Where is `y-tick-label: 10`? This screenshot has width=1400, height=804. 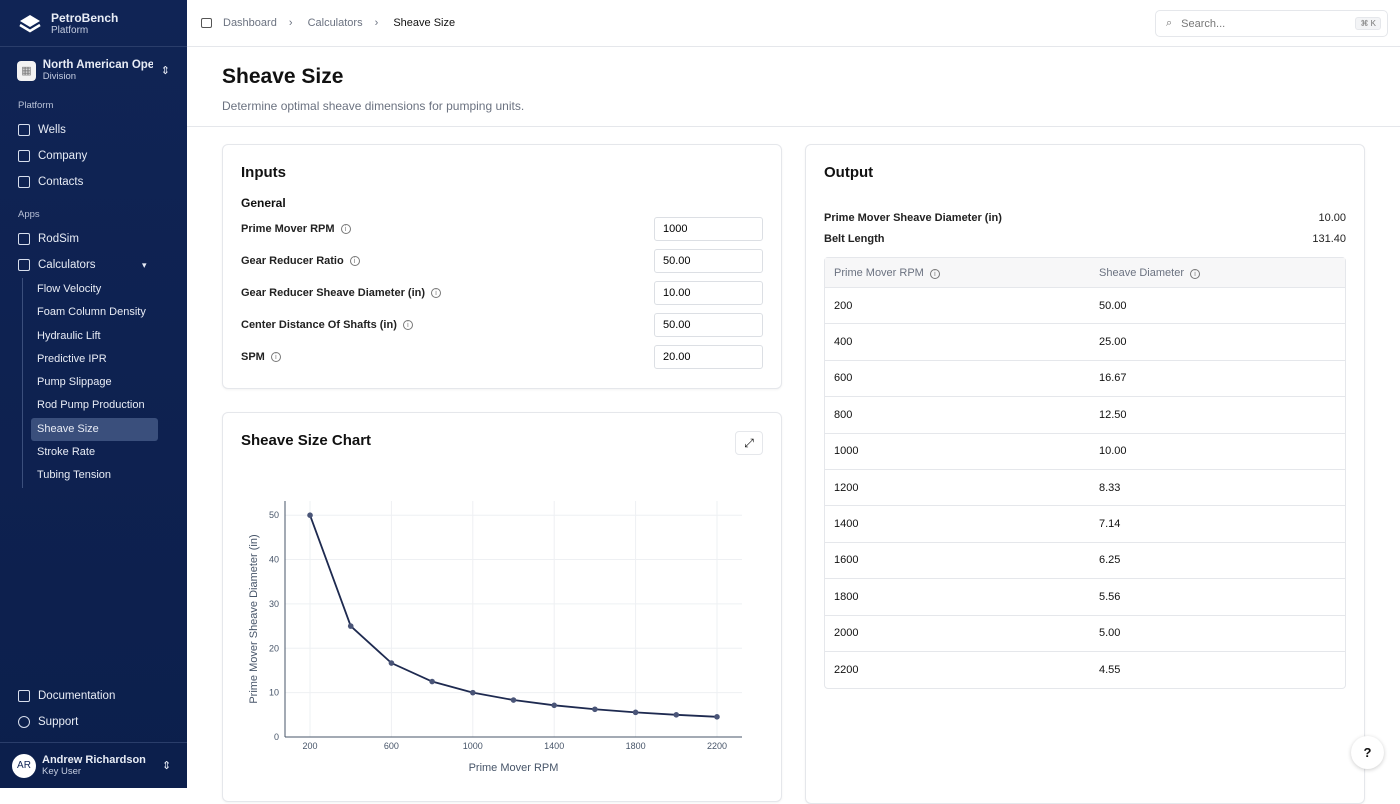
y-tick-label: 10 is located at coordinates (274, 693).